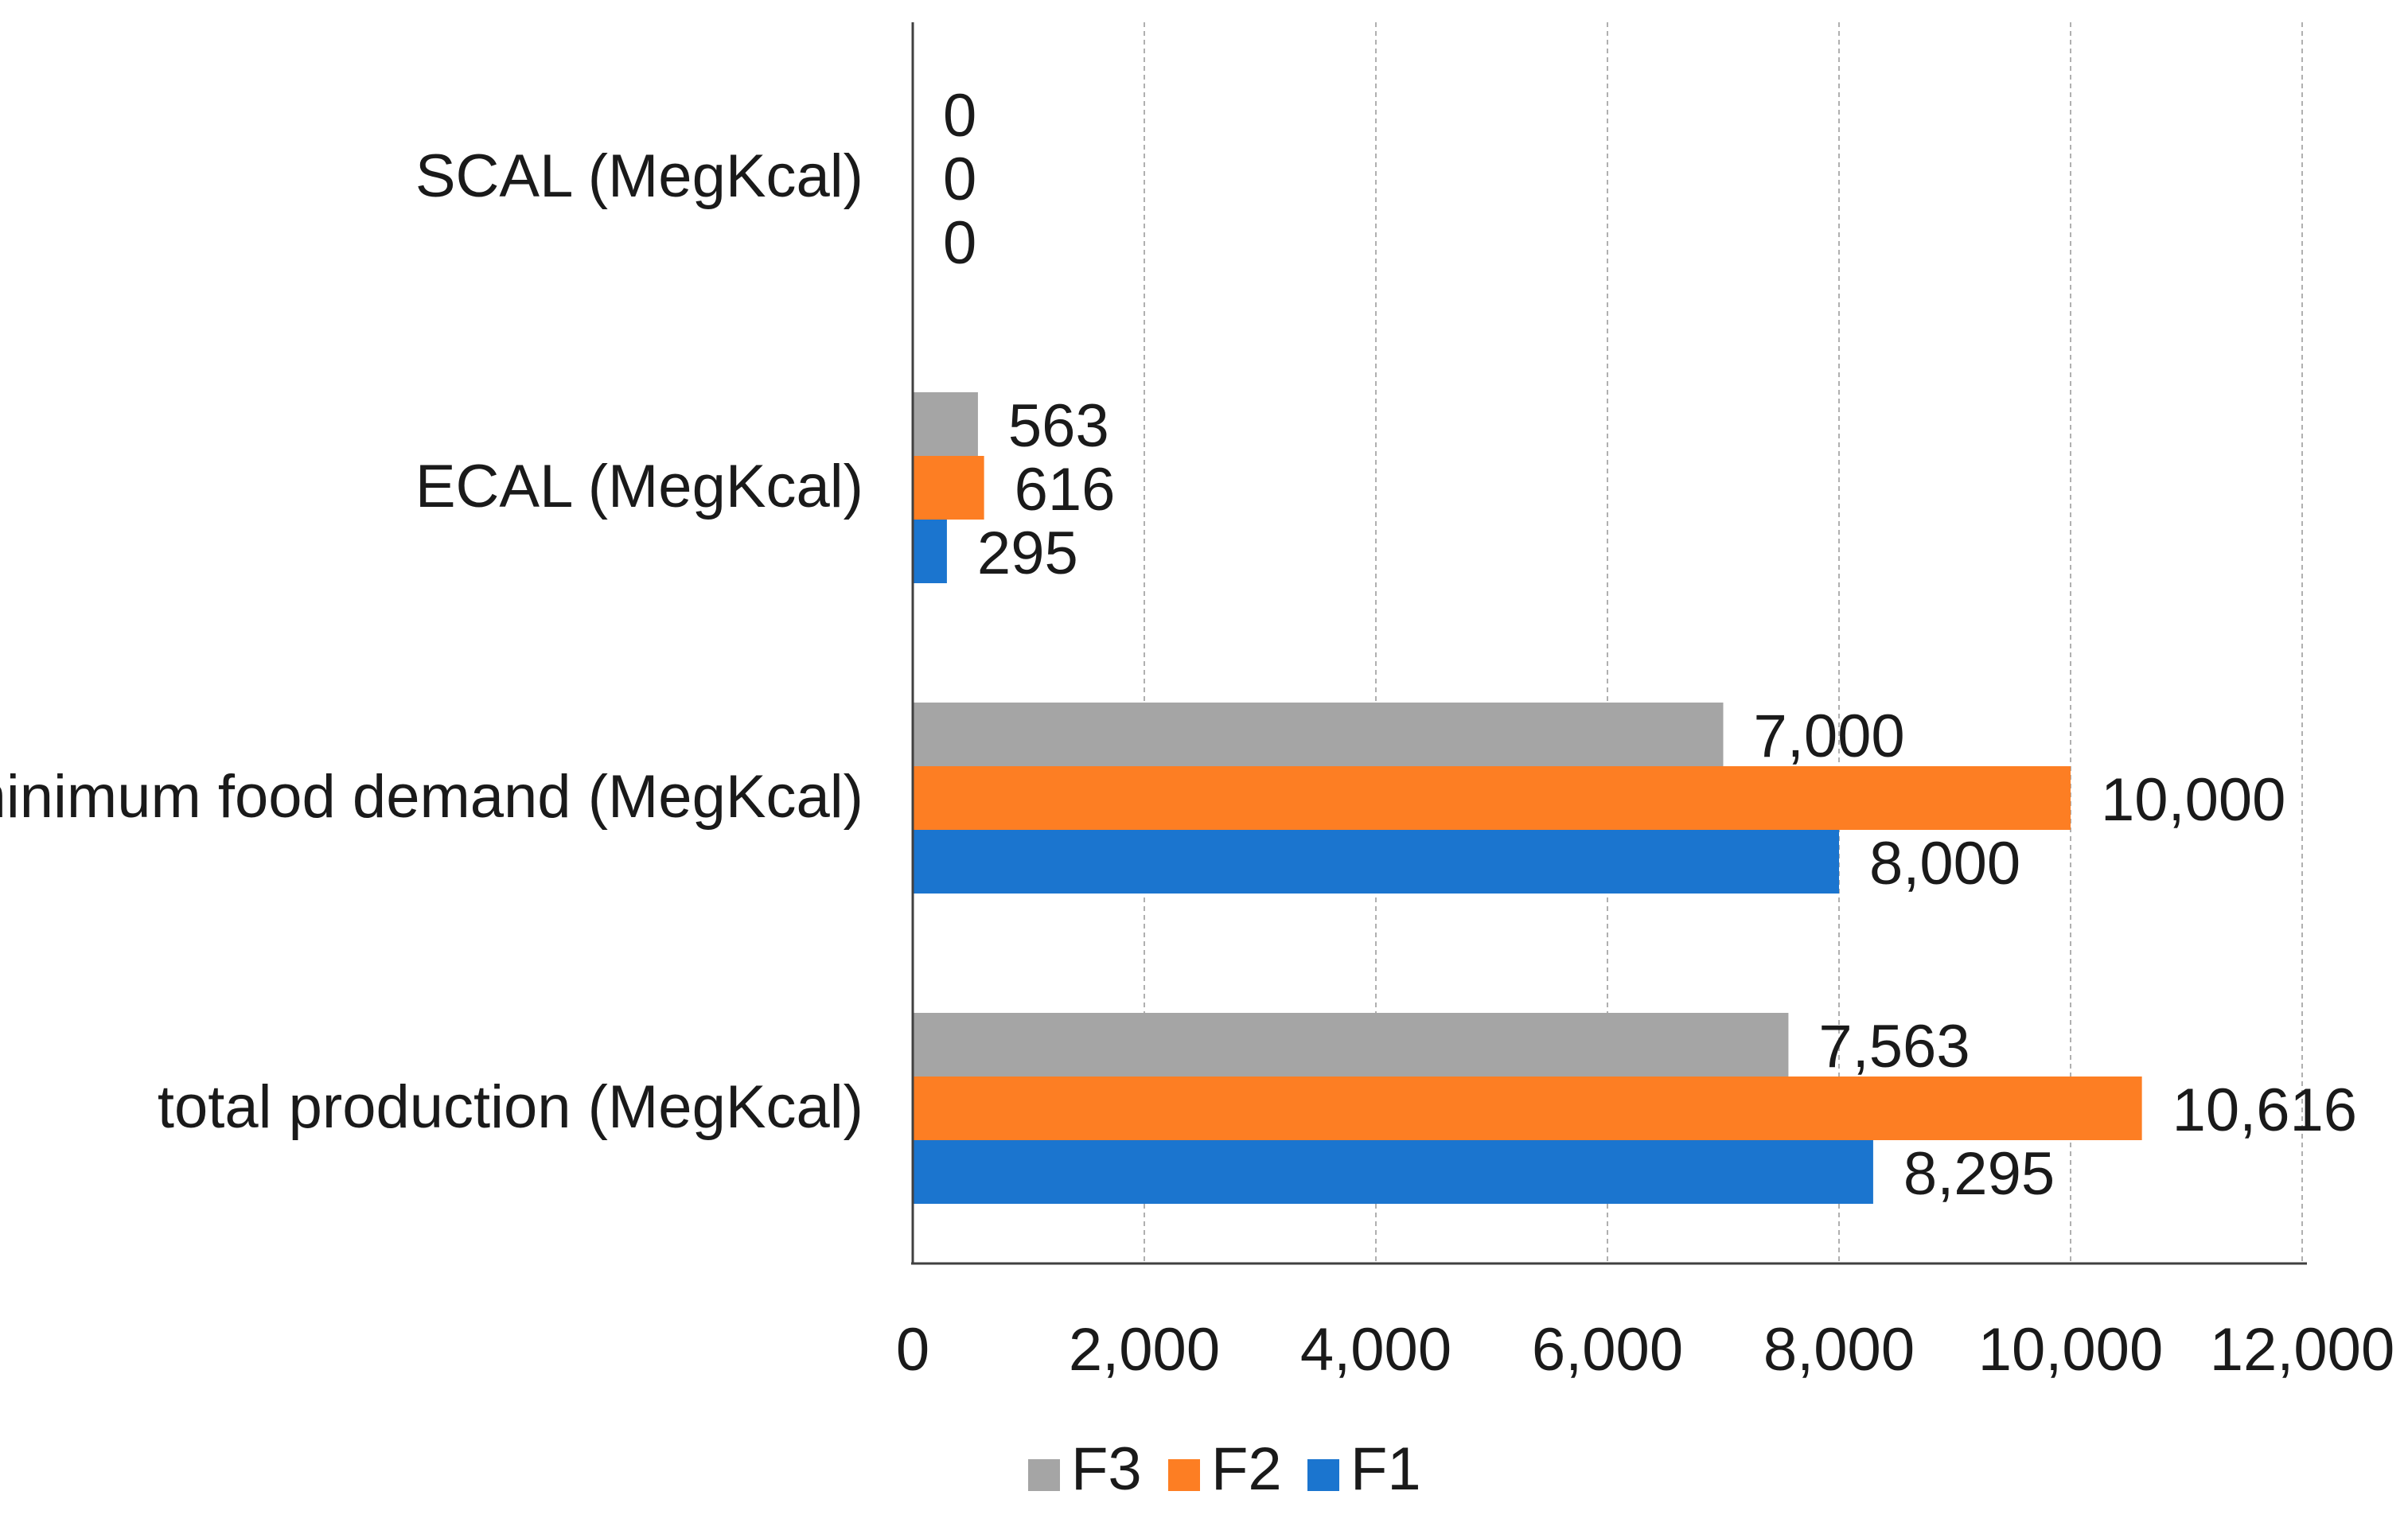 This screenshot has height=1534, width=2408. Describe the element at coordinates (1839, 1350) in the screenshot. I see `x-tick-label: 8,000` at that location.